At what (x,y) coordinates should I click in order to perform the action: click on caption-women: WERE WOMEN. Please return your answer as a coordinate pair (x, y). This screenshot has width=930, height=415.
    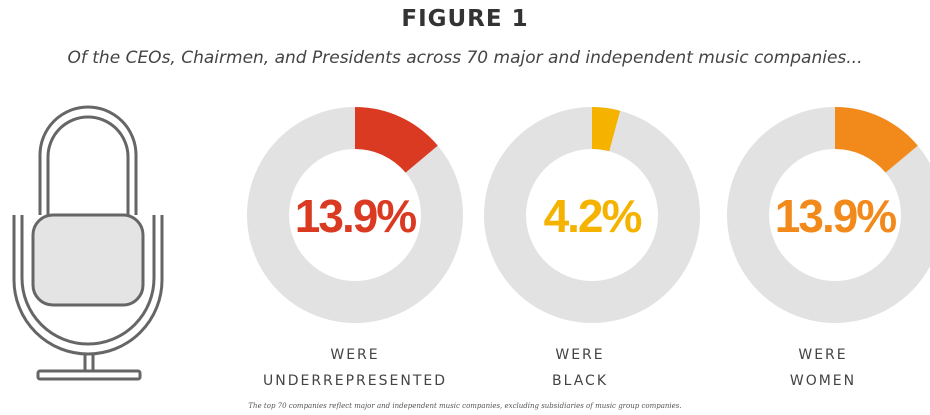
    Looking at the image, I should click on (821, 368).